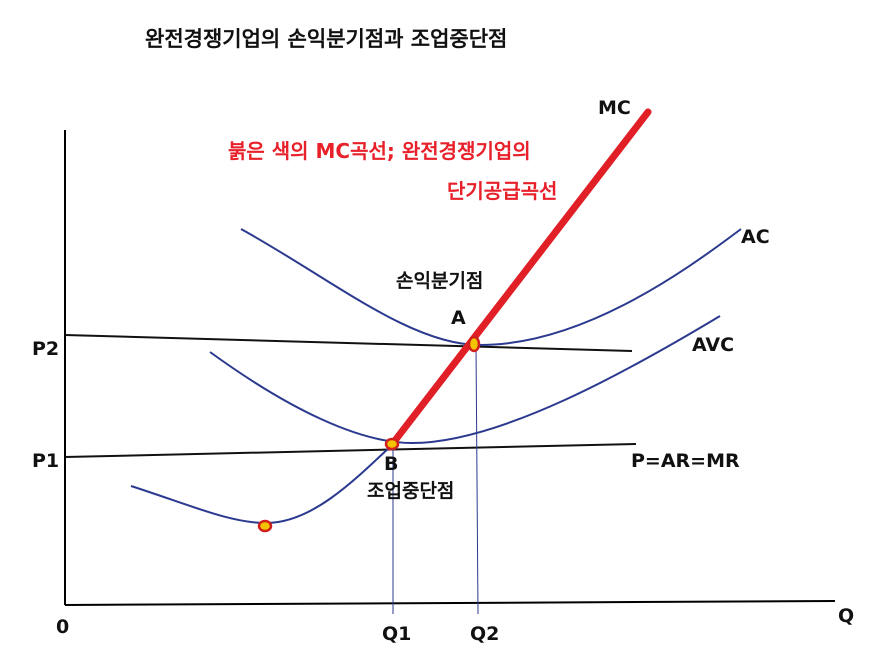 The image size is (877, 666). Describe the element at coordinates (458, 318) in the screenshot. I see `point-a-letter: A` at that location.